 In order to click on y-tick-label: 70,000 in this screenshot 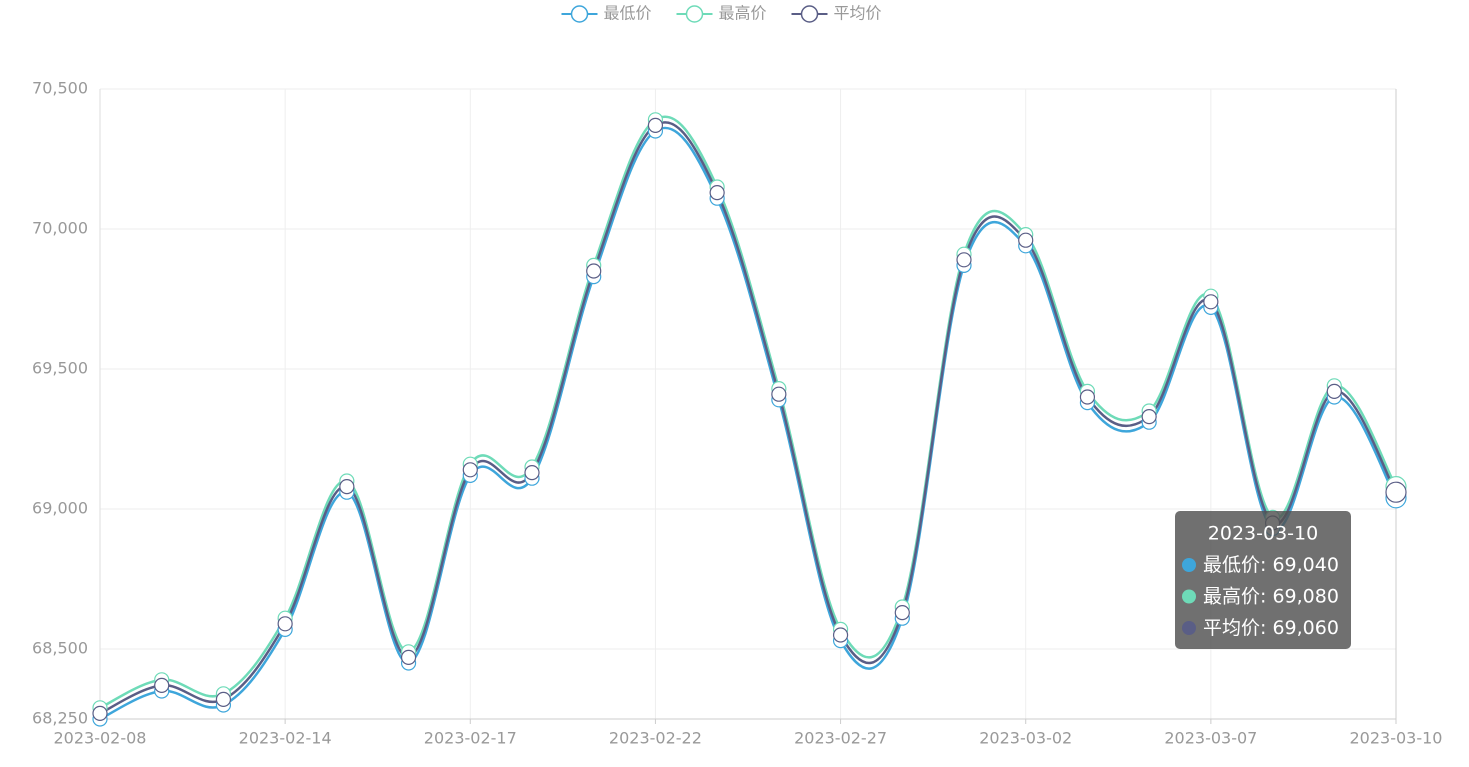, I will do `click(60, 228)`.